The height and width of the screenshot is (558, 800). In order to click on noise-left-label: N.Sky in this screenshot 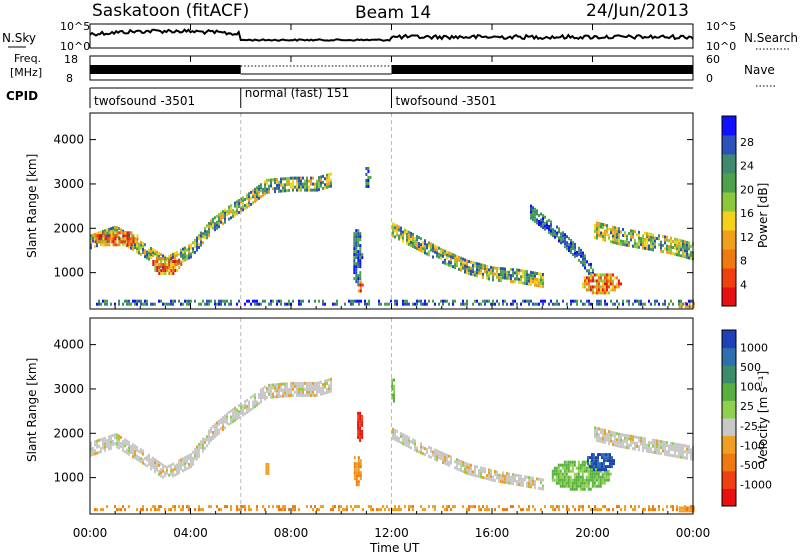, I will do `click(19, 38)`.